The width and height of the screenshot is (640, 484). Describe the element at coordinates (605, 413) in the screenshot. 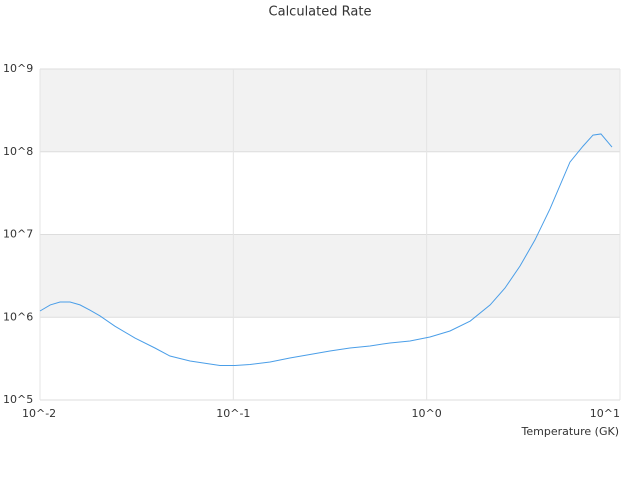

I see `x-tick-label: 10^1` at that location.